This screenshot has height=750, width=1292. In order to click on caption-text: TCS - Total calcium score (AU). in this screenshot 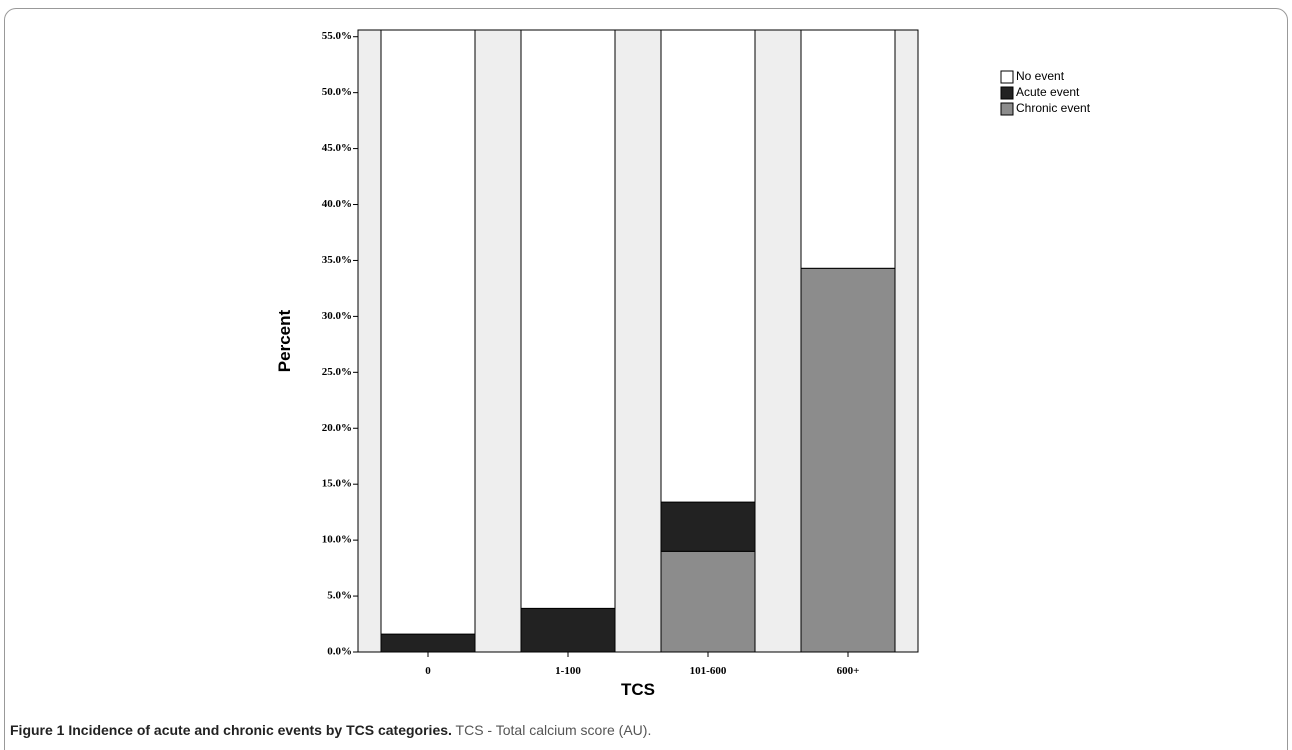, I will do `click(553, 730)`.